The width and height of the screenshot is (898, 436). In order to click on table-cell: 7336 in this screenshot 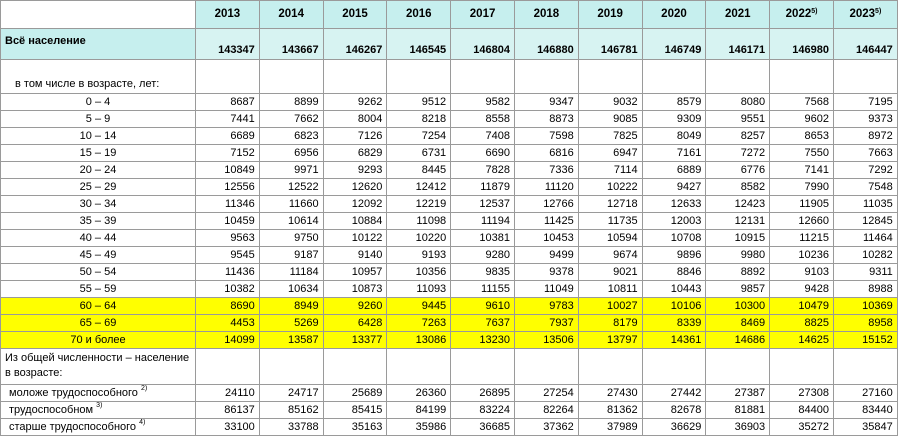, I will do `click(546, 170)`.